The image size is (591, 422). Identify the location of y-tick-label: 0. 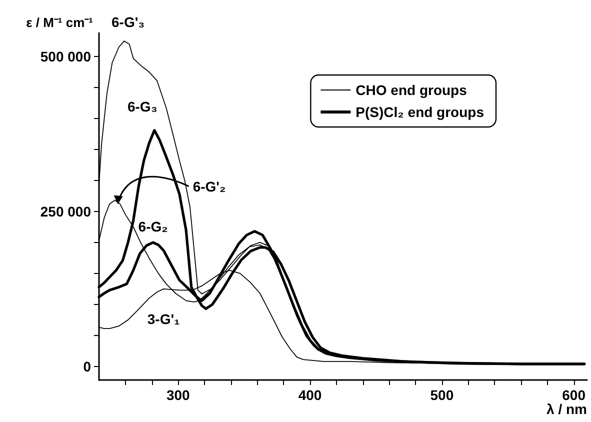
(87, 366).